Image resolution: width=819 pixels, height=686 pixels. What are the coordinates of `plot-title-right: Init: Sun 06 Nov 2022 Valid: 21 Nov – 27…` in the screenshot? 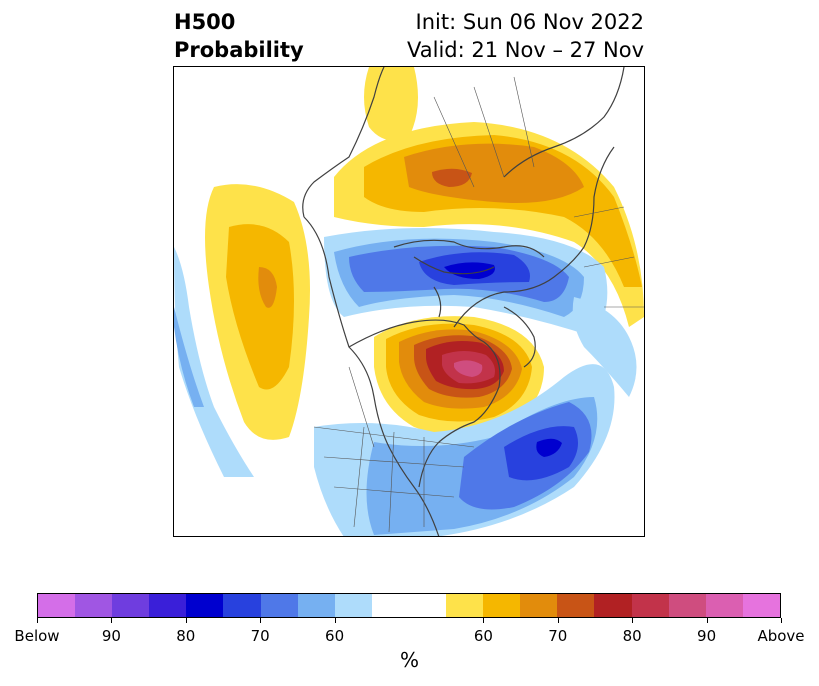 It's located at (525, 36).